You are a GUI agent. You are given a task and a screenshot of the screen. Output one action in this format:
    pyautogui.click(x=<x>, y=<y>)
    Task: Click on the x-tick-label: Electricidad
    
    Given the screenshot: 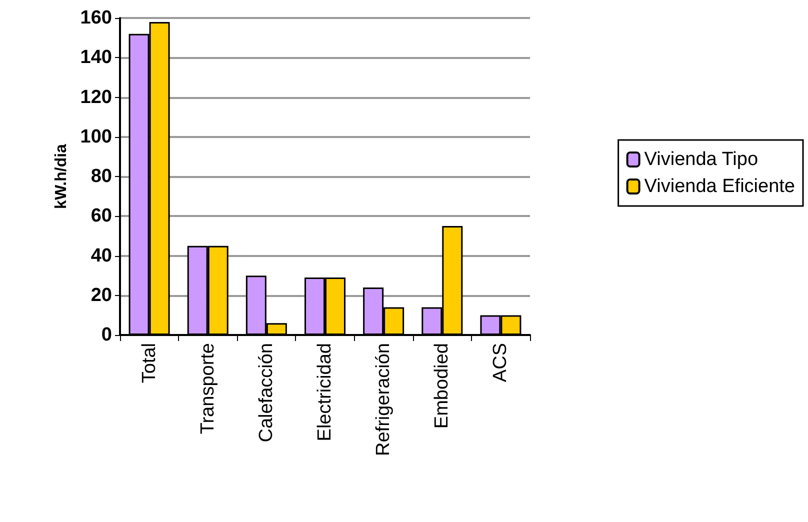 What is the action you would take?
    pyautogui.click(x=325, y=392)
    